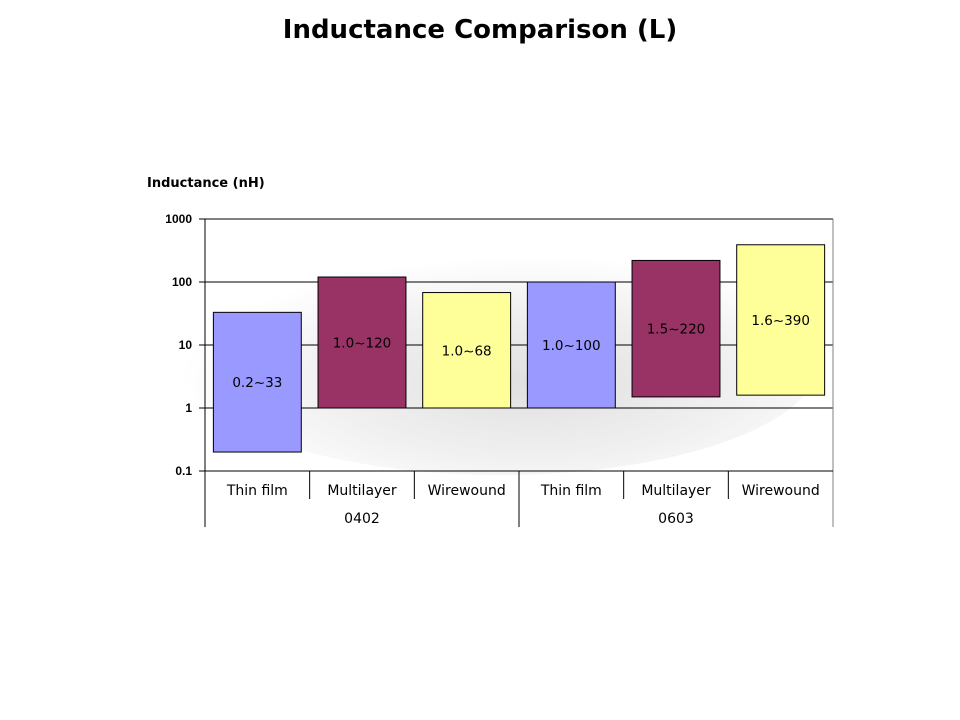 The image size is (960, 720). I want to click on x-group-label: 0402, so click(362, 519).